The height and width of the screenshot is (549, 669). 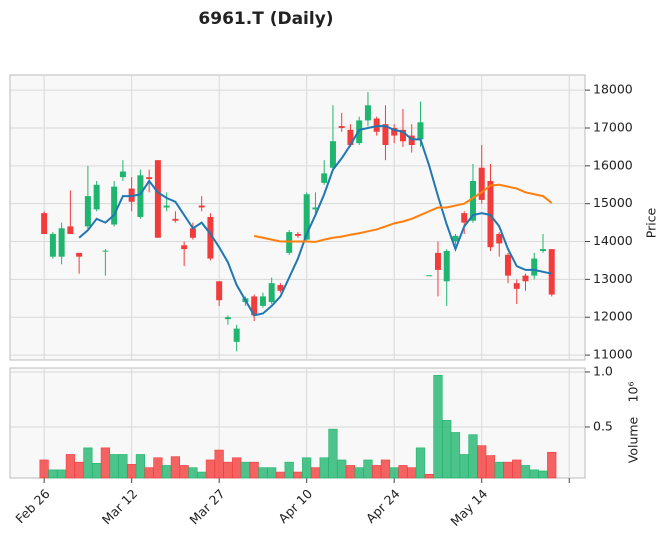 What do you see at coordinates (265, 19) in the screenshot?
I see `chart-title: 6961.T (Daily)` at bounding box center [265, 19].